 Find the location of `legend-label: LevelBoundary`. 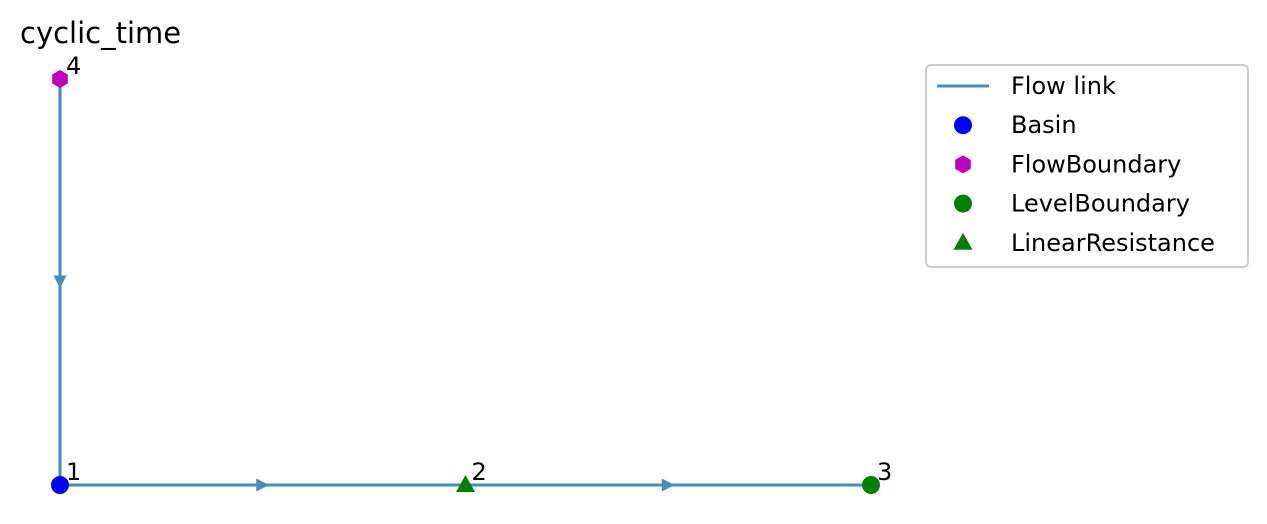

legend-label: LevelBoundary is located at coordinates (1100, 204).